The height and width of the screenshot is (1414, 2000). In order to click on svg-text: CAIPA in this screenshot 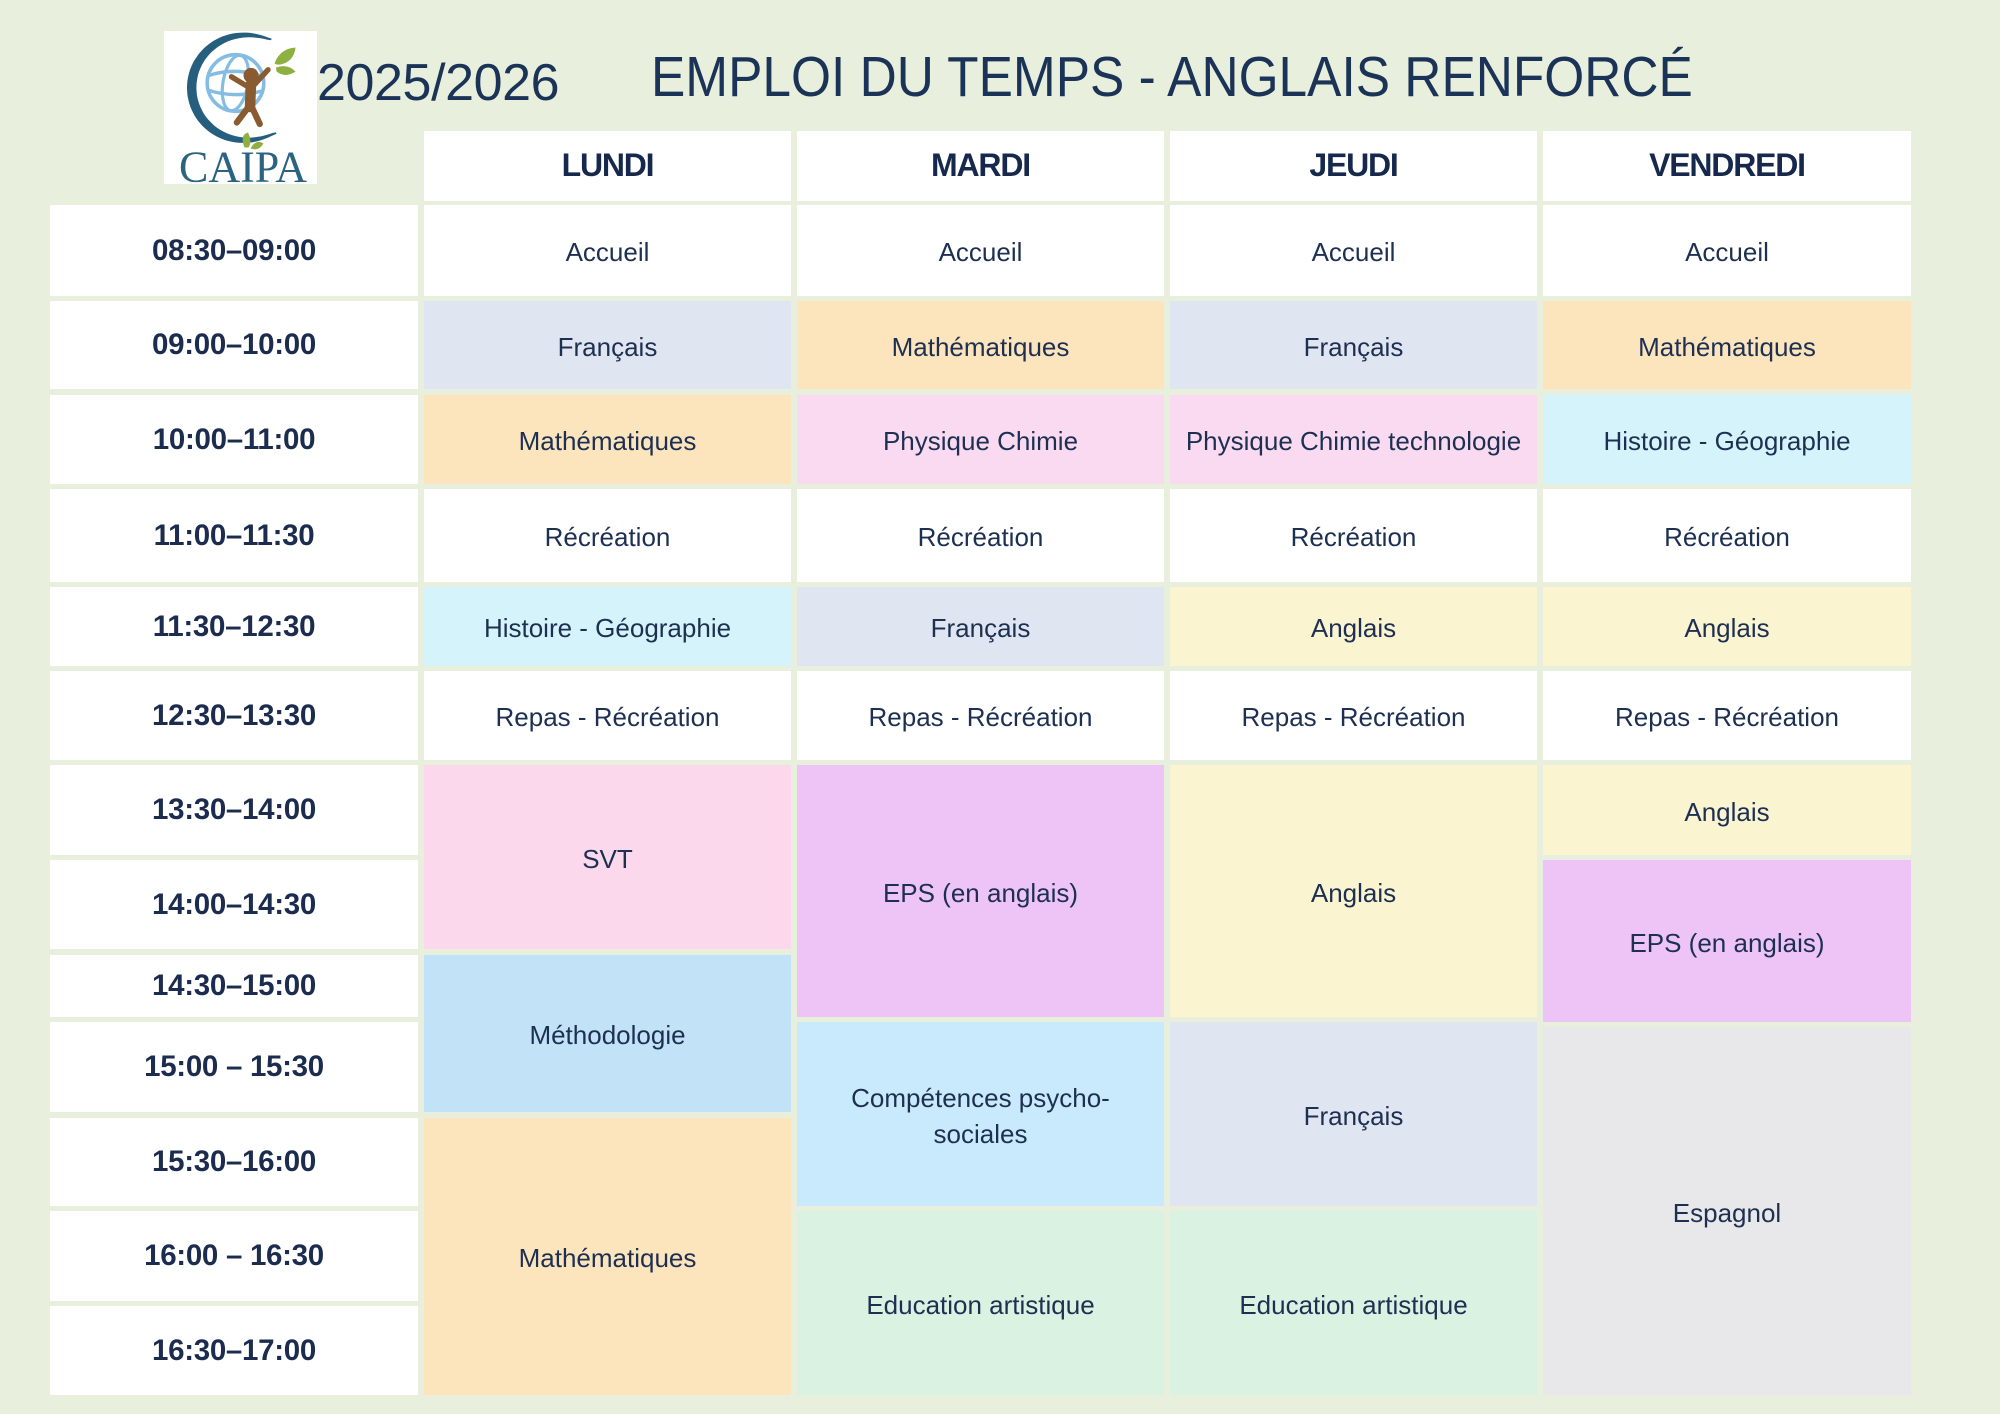, I will do `click(243, 164)`.